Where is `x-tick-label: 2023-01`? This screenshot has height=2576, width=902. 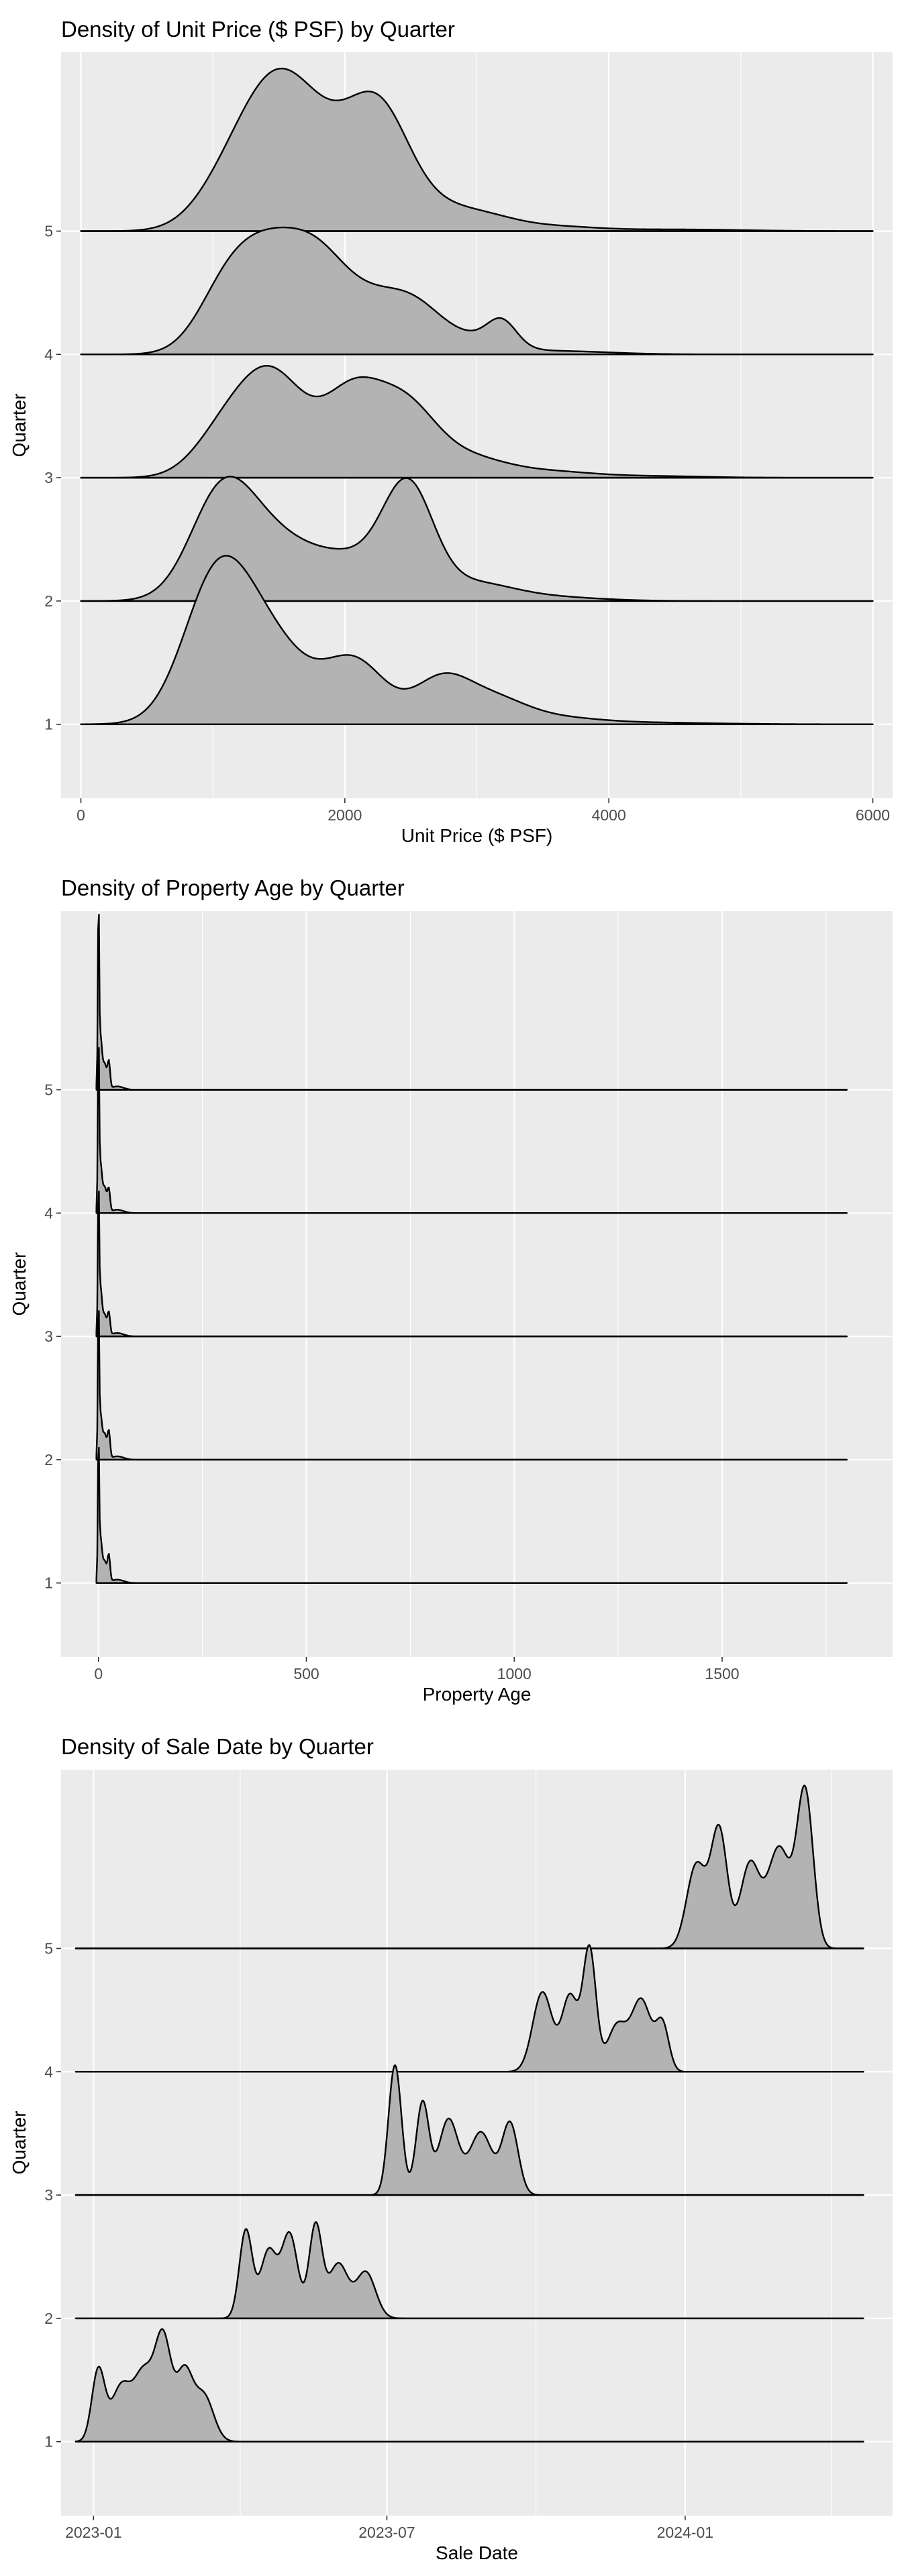
x-tick-label: 2023-01 is located at coordinates (93, 2532).